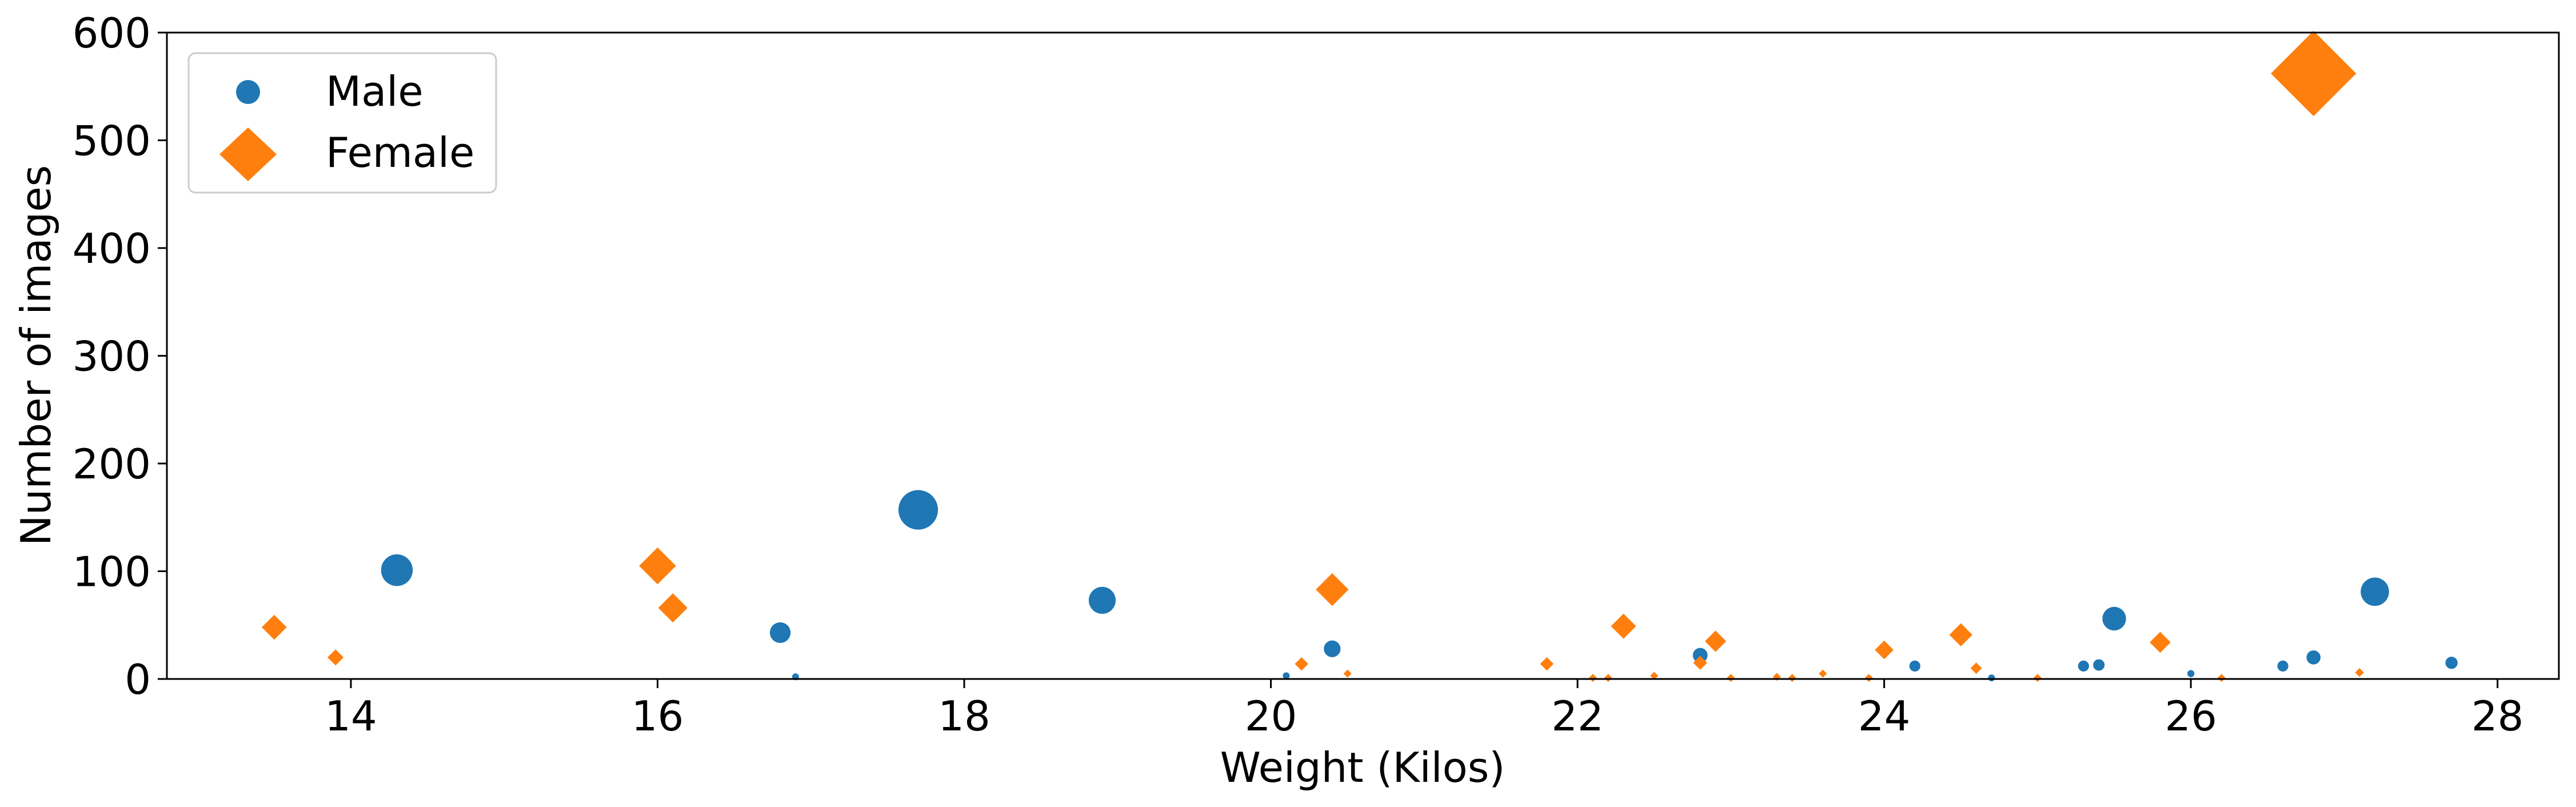 This screenshot has width=2576, height=807. Describe the element at coordinates (112, 249) in the screenshot. I see `y-tick-label: 400` at that location.